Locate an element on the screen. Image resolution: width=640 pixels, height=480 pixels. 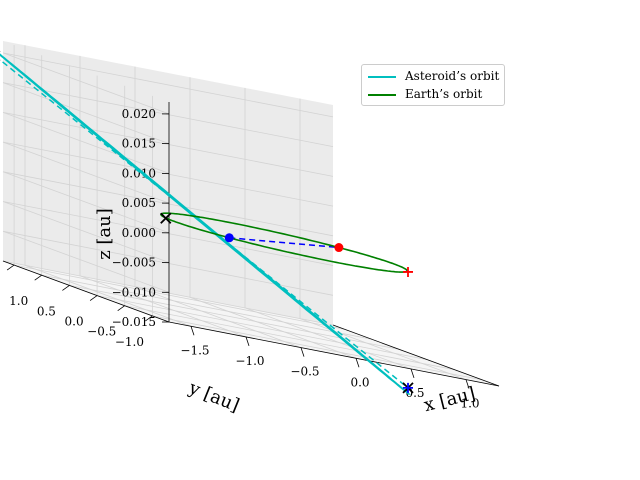
z-tick-label-0: −0.015 is located at coordinates (134, 322).